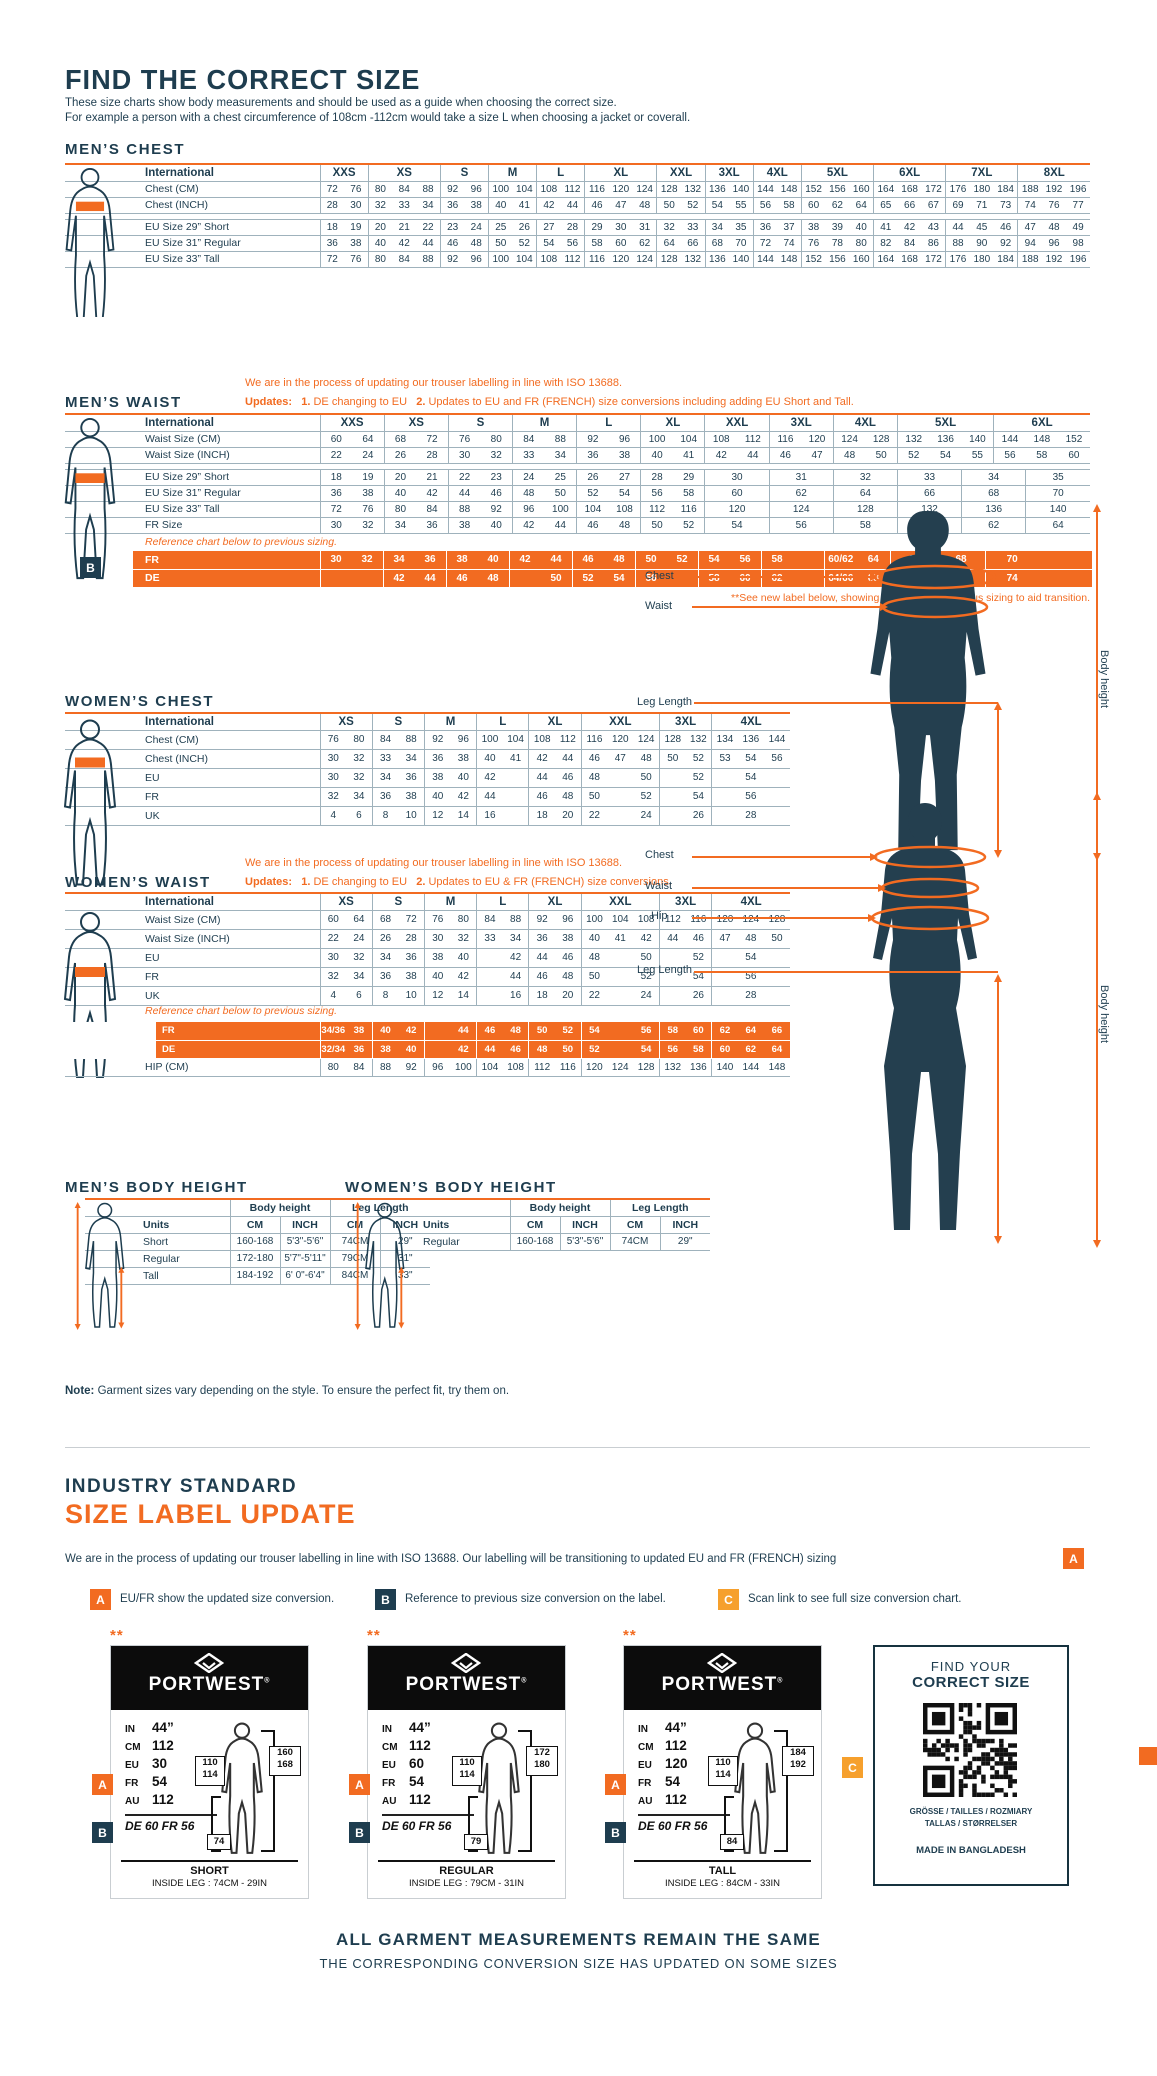 Image resolution: width=1157 pixels, height=2076 pixels. What do you see at coordinates (209, 1883) in the screenshot?
I see `label-inside-leg: INSIDE LEG : 74CM - 29IN` at bounding box center [209, 1883].